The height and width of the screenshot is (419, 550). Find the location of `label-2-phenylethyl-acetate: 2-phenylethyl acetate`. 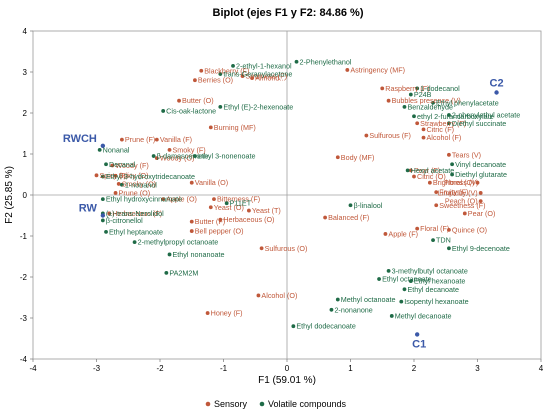

label-2-phenylethyl-acetate: 2-phenylethyl acetate is located at coordinates (486, 115).